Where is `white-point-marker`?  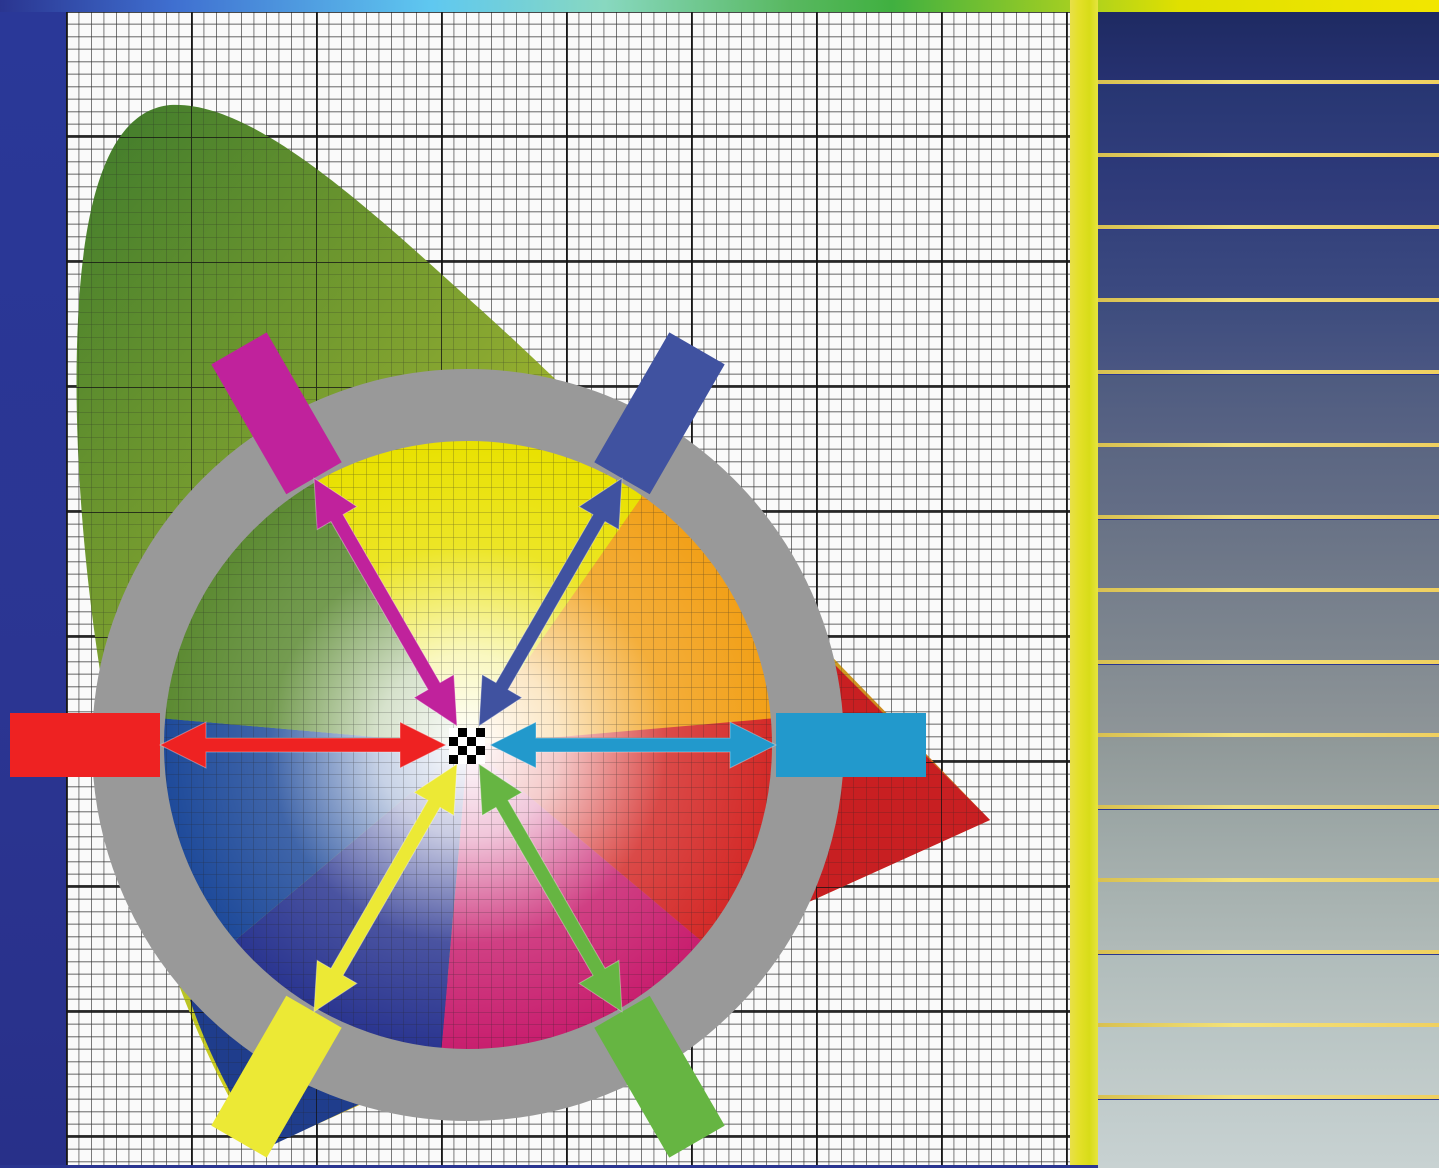
white-point-marker is located at coordinates (467, 746).